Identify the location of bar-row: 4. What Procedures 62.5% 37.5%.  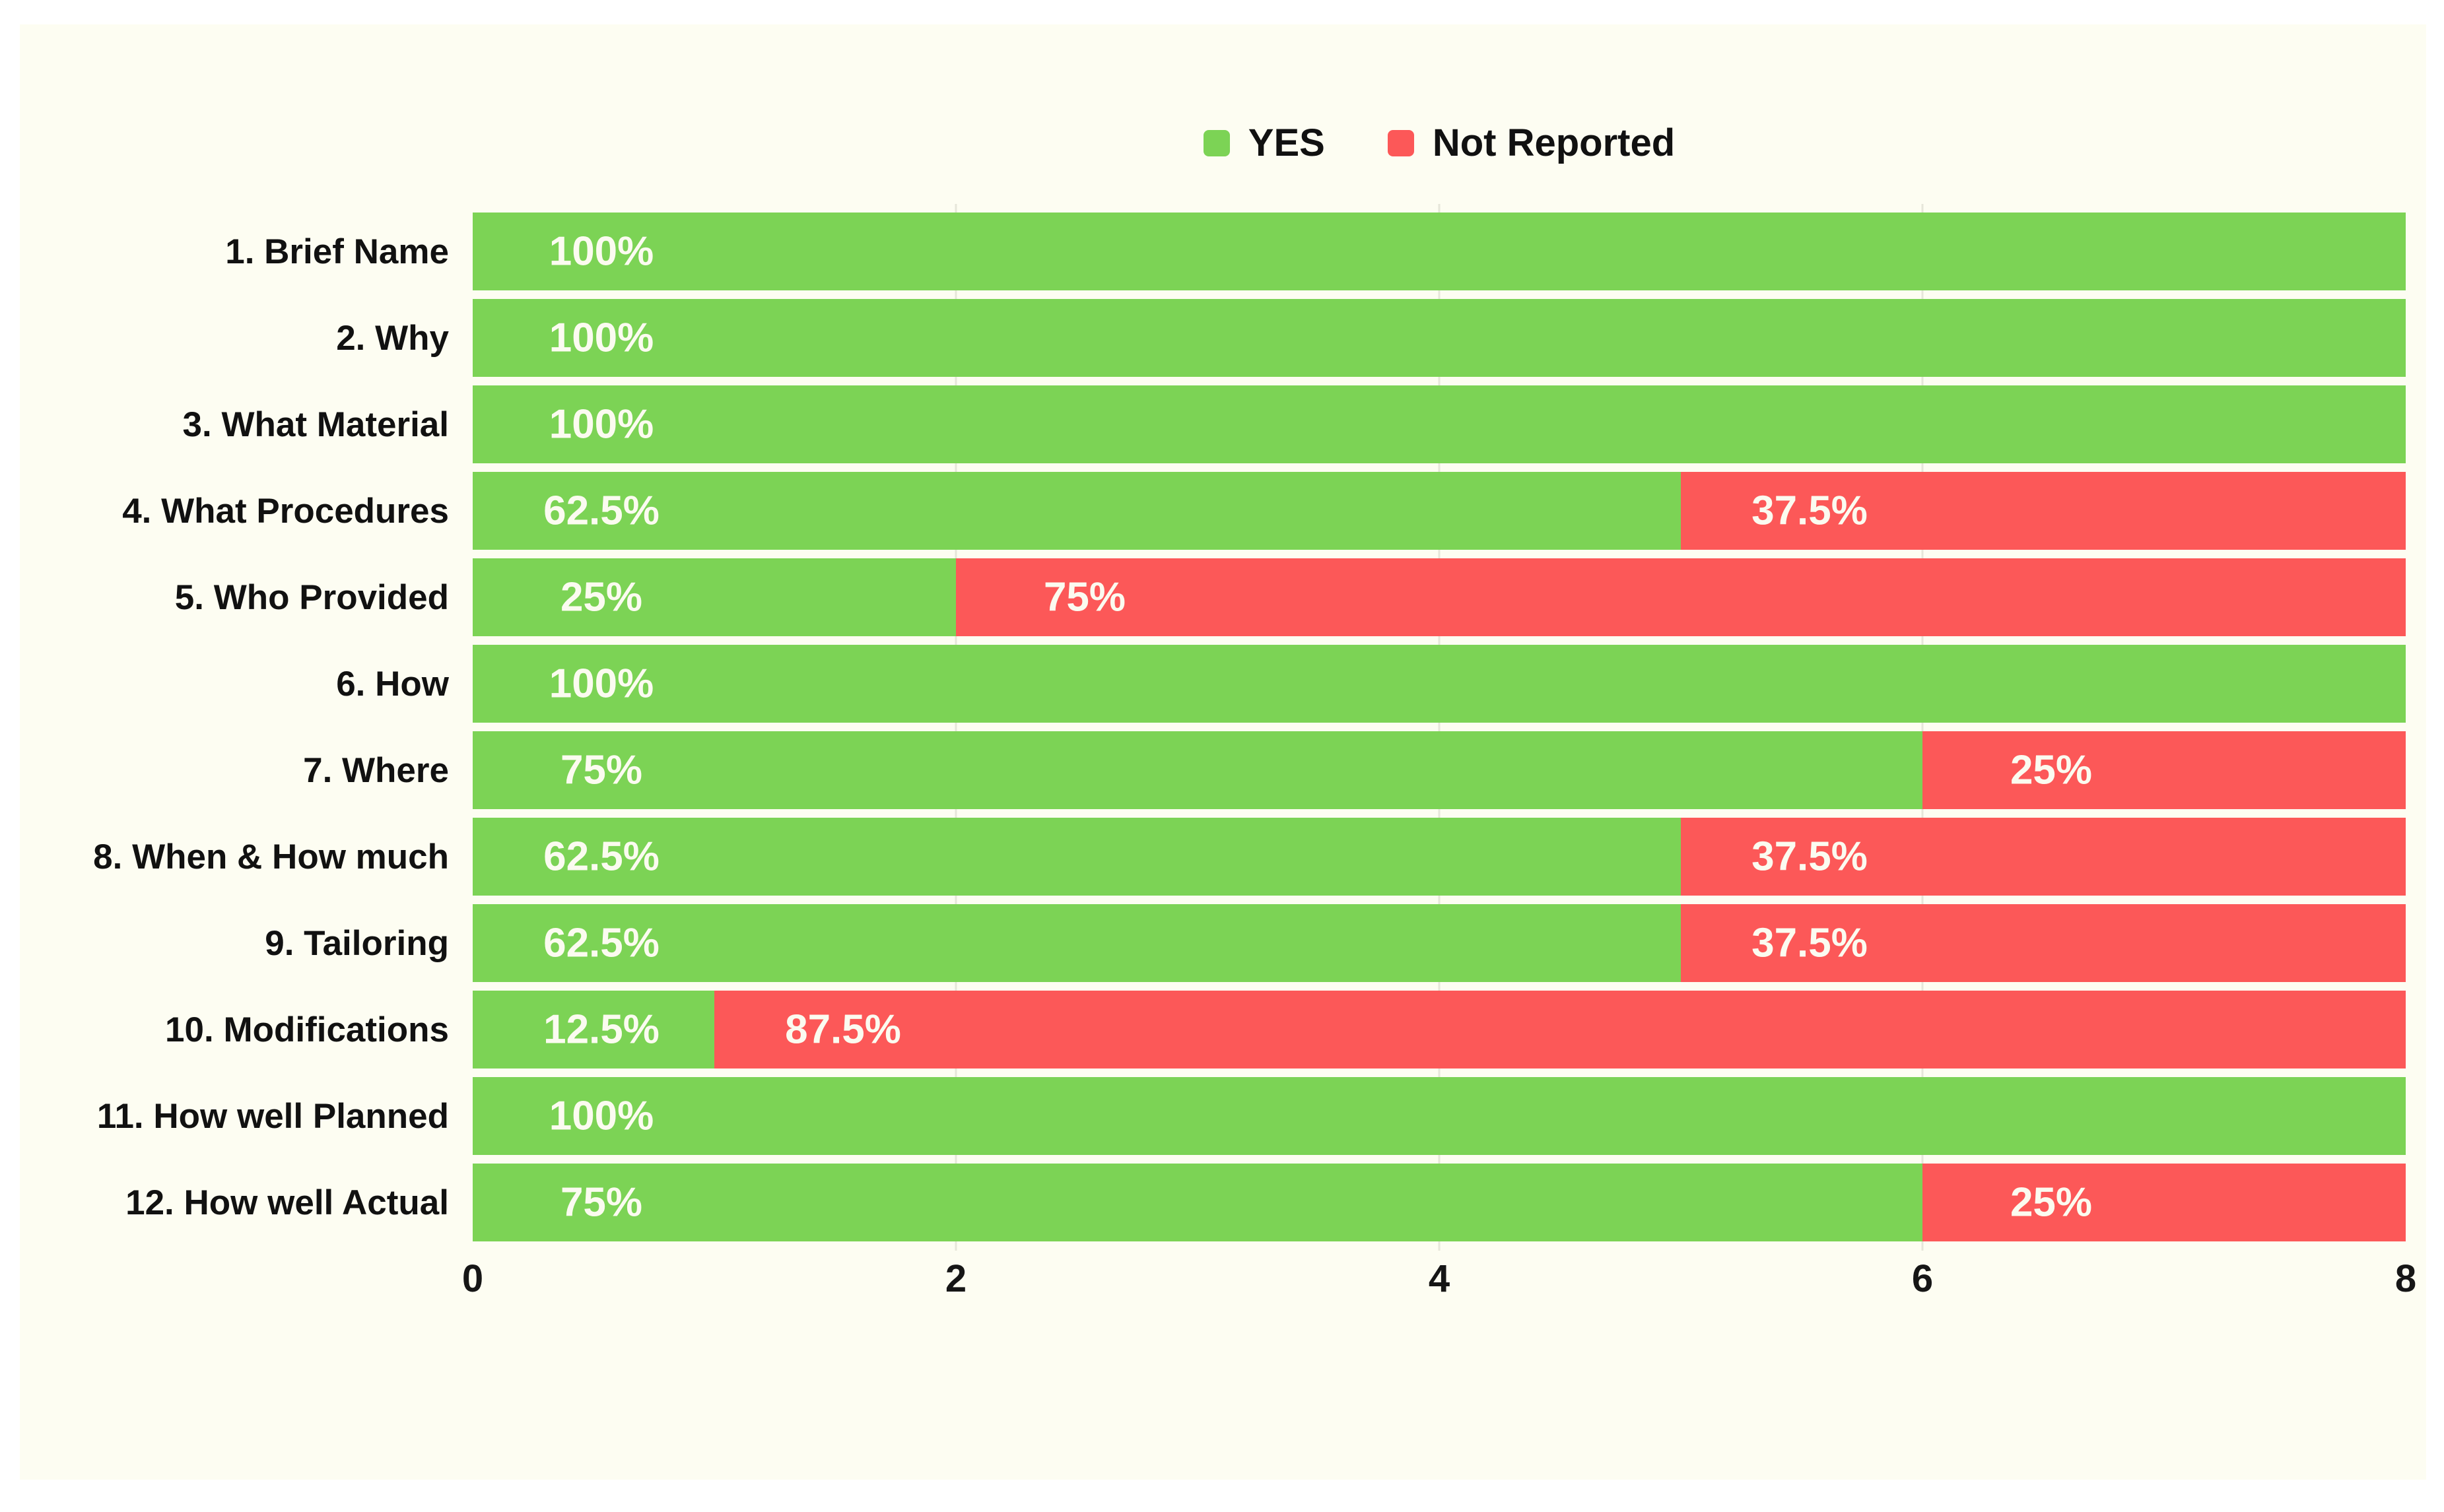
(1264, 511).